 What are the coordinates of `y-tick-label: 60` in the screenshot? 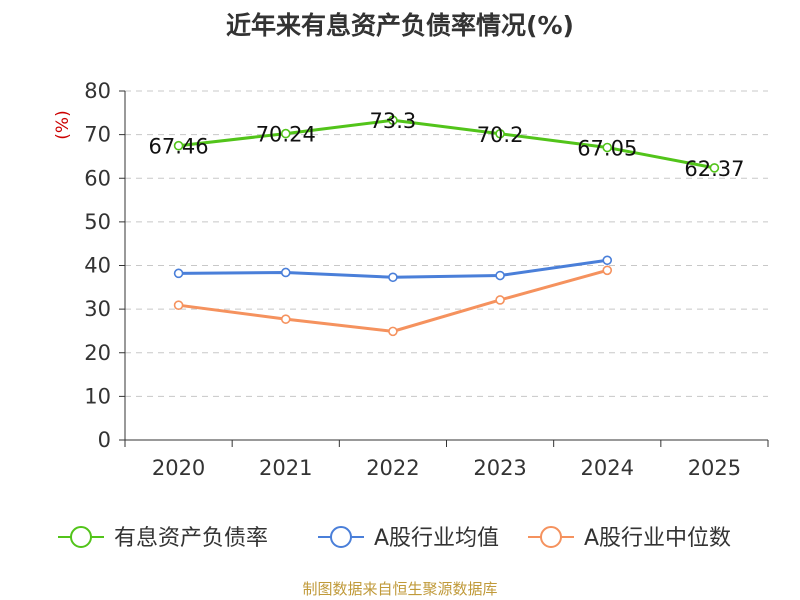 It's located at (97, 178).